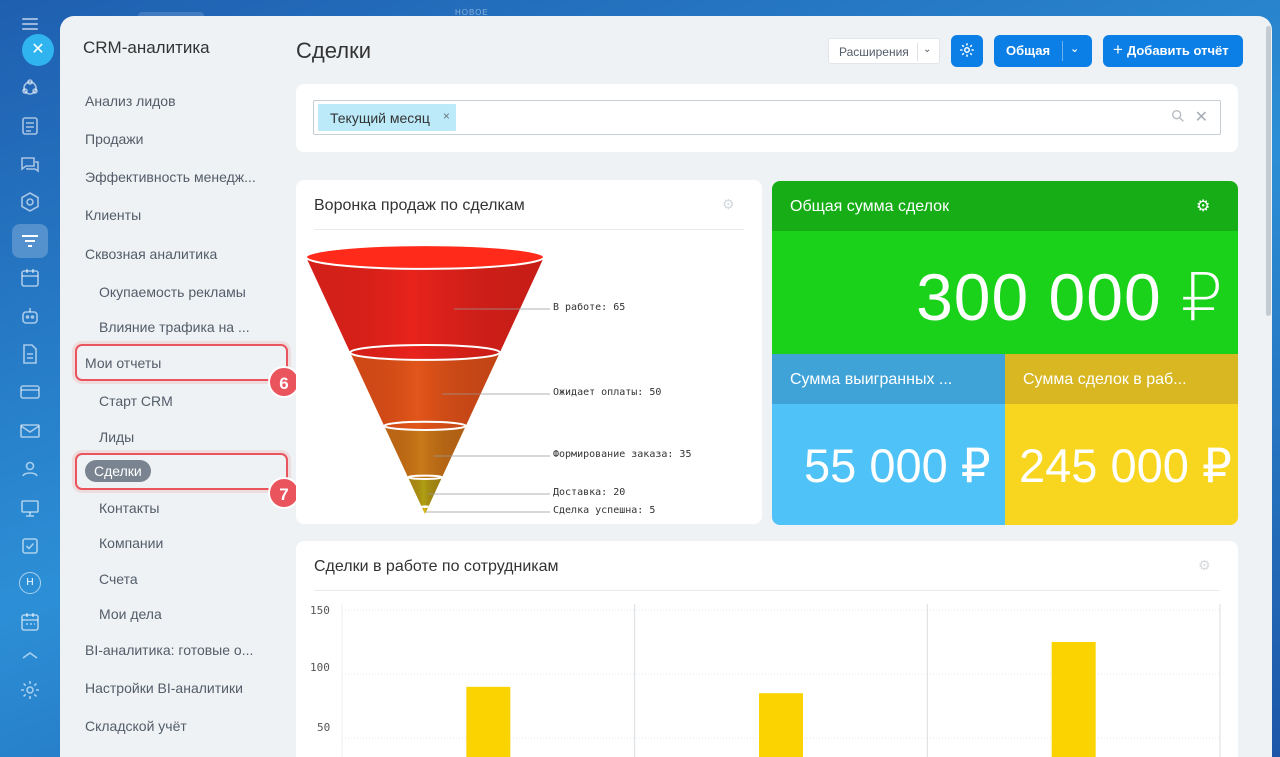  Describe the element at coordinates (38, 50) in the screenshot. I see `close-panel-button: ✕` at that location.